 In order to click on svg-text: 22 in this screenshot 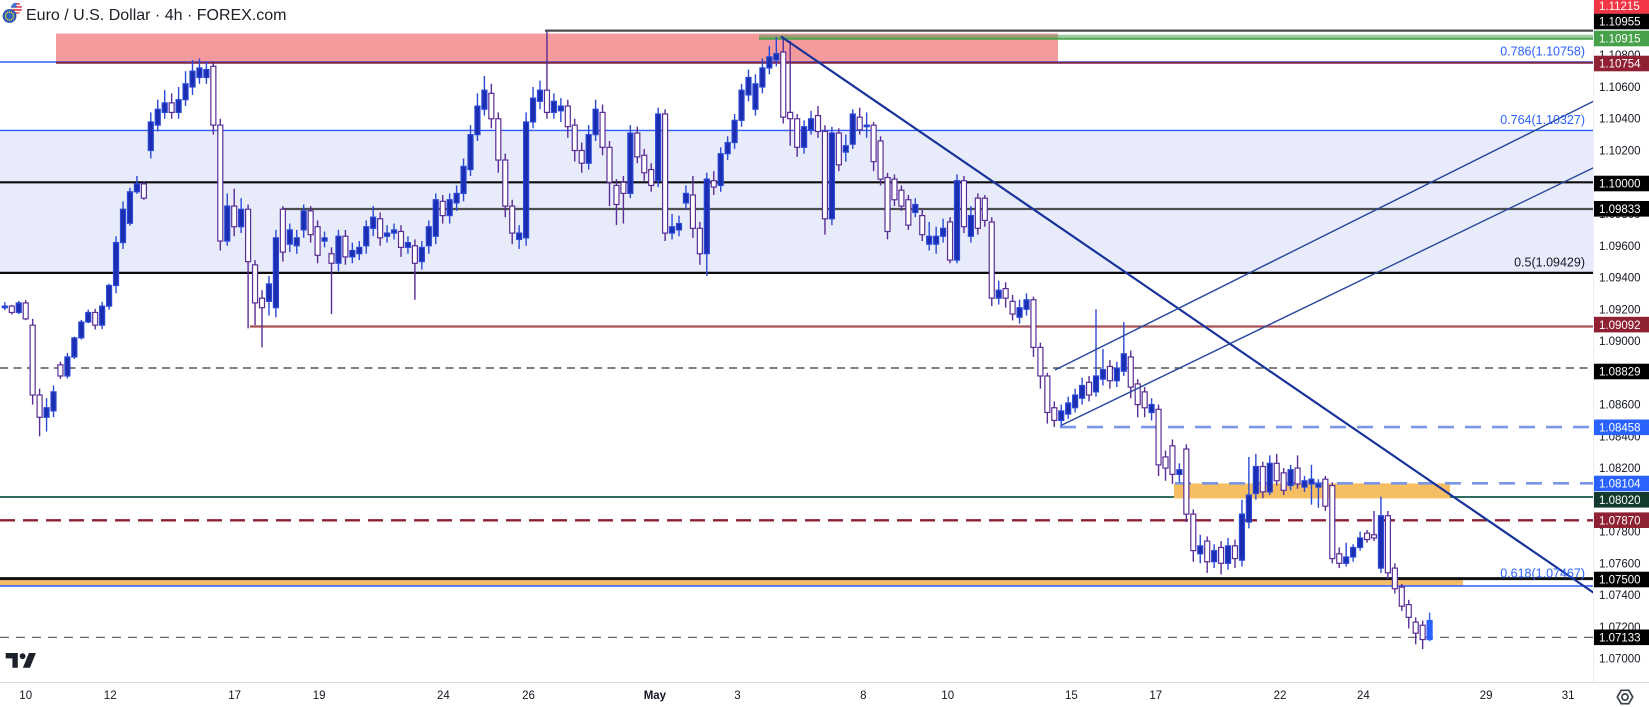, I will do `click(1280, 696)`.